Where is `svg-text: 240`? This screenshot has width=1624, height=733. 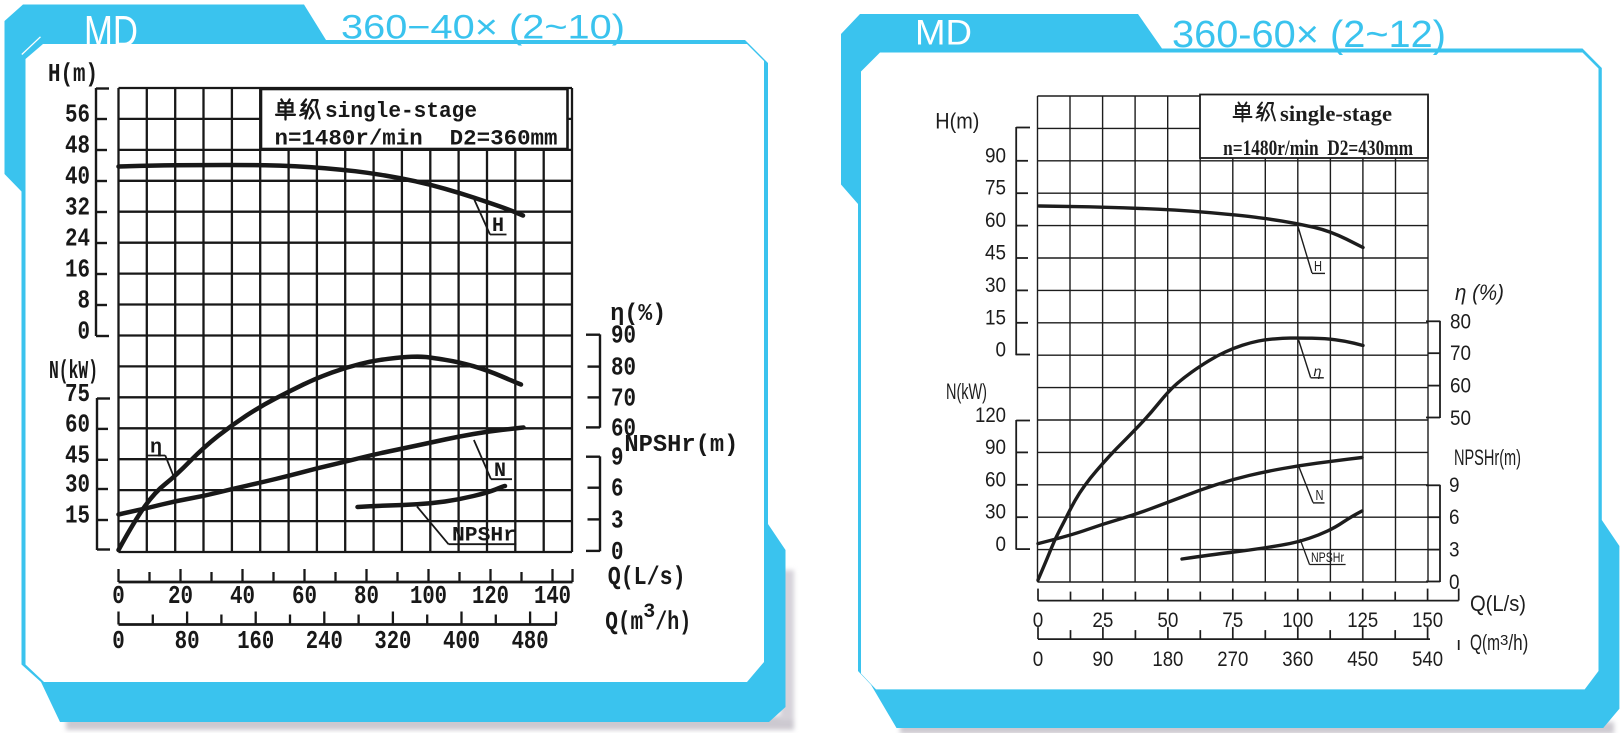
svg-text: 240 is located at coordinates (324, 641).